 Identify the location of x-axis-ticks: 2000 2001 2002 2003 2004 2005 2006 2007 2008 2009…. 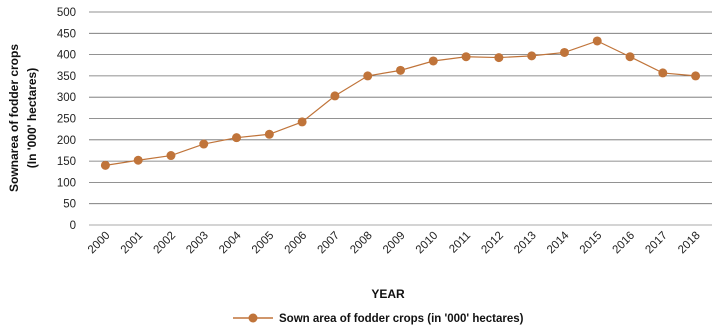
(394, 242).